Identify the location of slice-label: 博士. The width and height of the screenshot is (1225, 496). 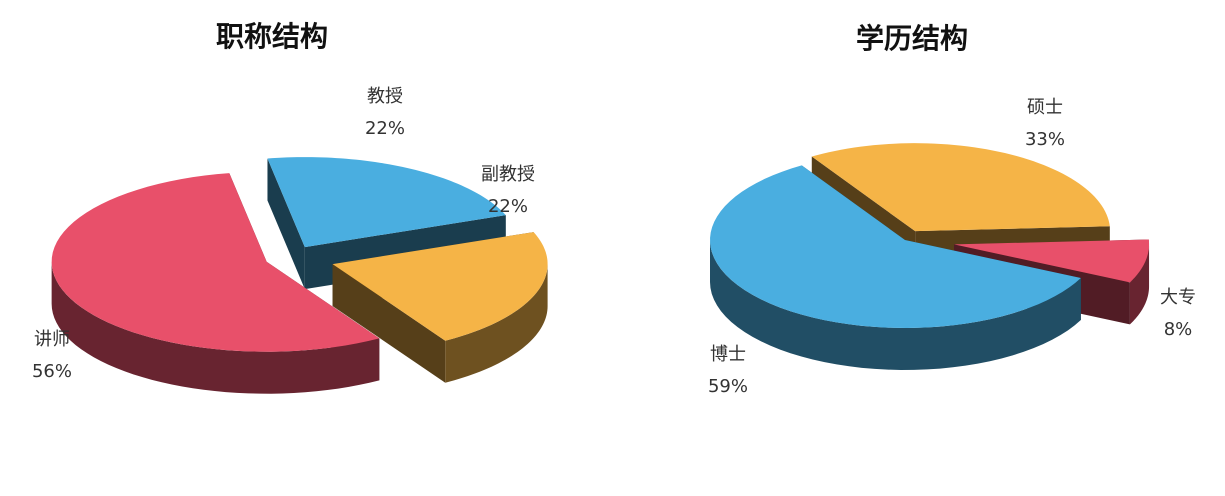
(728, 354).